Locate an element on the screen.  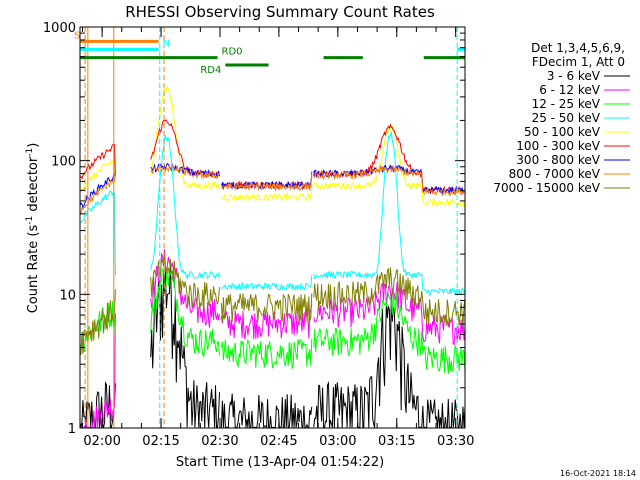
x-tick-label-1: 02:15 is located at coordinates (160, 441).